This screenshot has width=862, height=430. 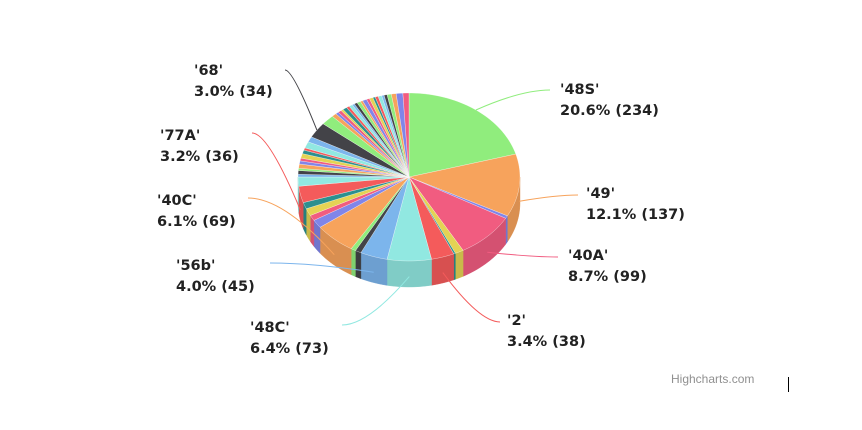 I want to click on data-label-value: 4.0% (45), so click(x=215, y=287).